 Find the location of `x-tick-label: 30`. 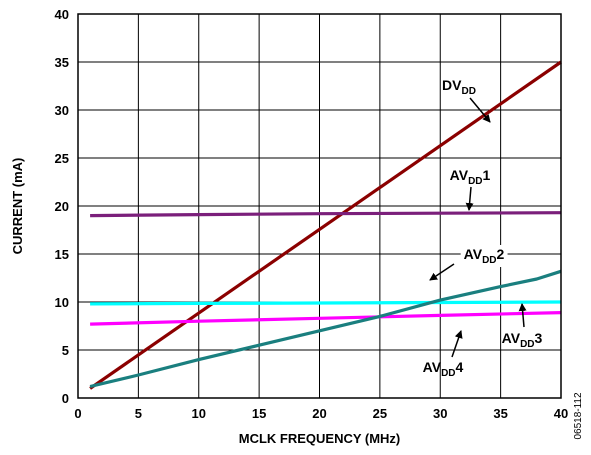

x-tick-label: 30 is located at coordinates (440, 413).